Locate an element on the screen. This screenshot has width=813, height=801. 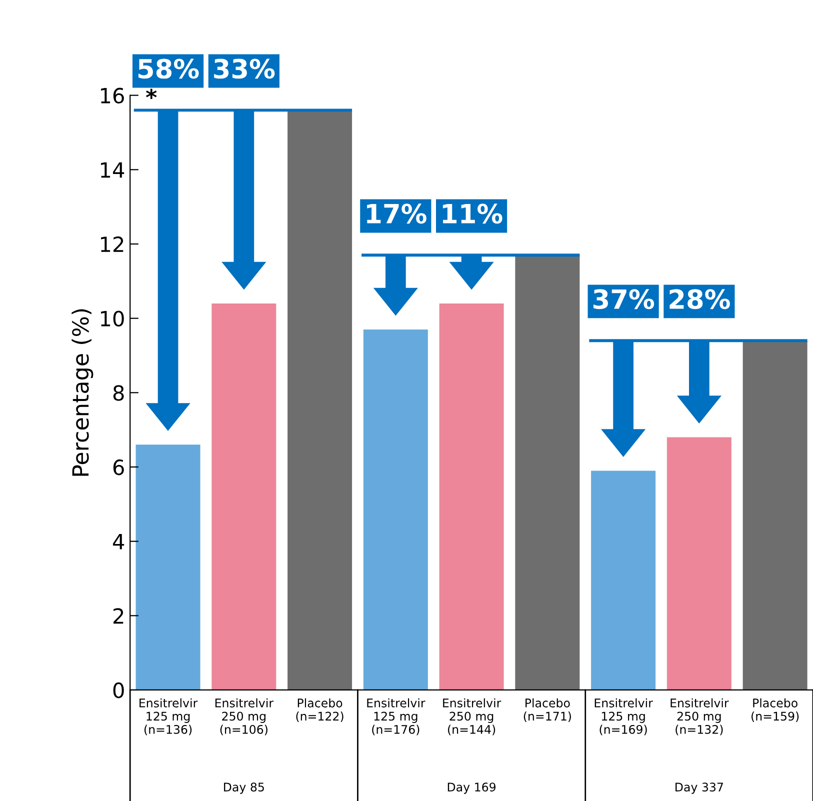
y-tick-label: 2 is located at coordinates (118, 616).